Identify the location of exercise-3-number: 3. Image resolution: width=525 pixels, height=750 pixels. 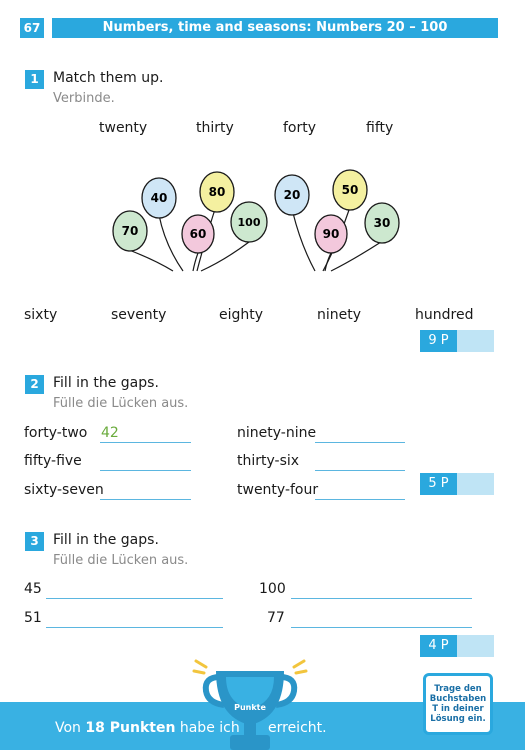
(34, 541).